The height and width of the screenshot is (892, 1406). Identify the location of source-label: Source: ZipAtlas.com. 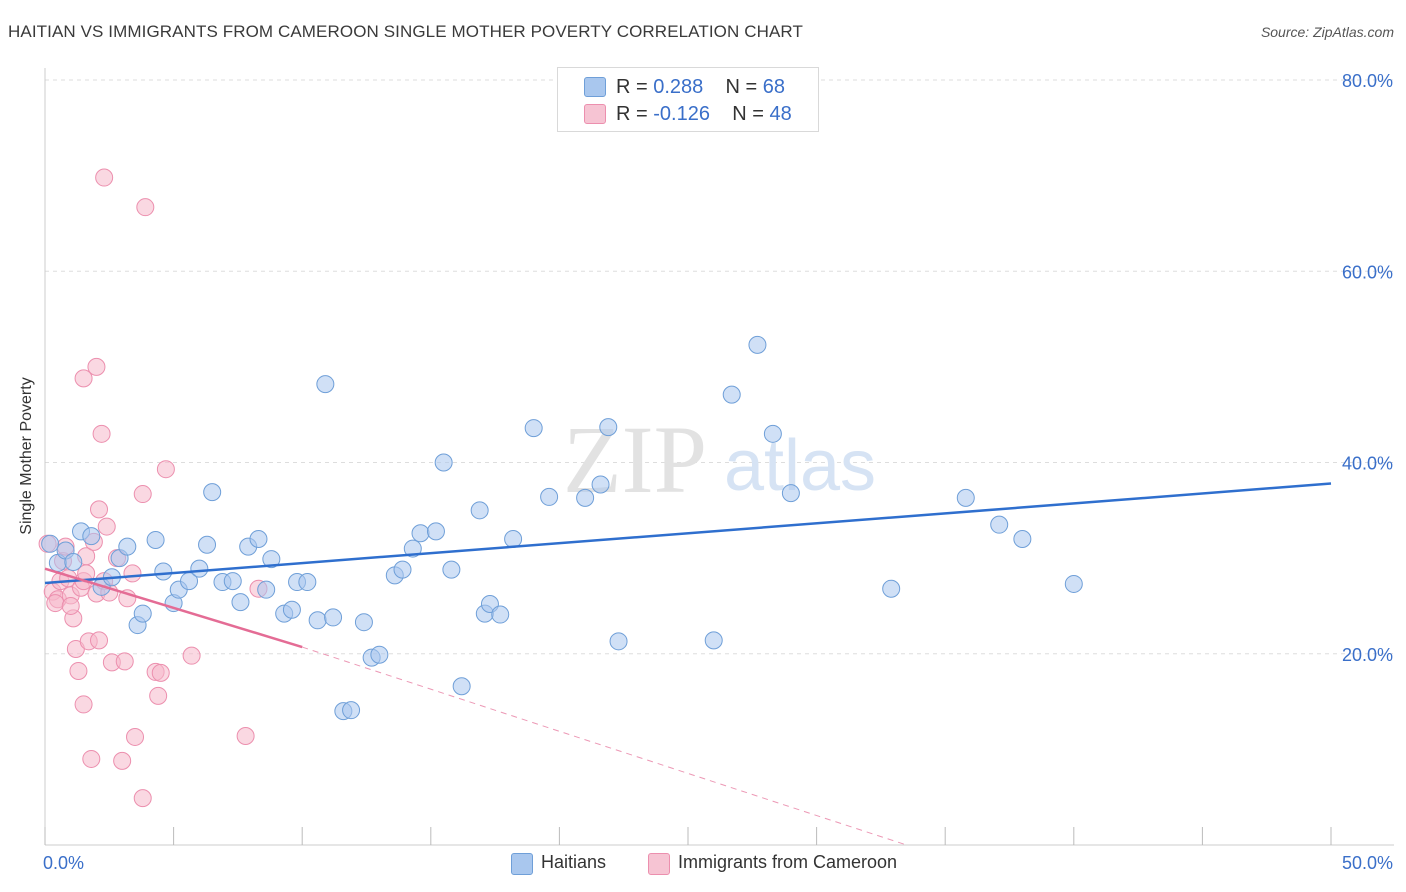
(1327, 32).